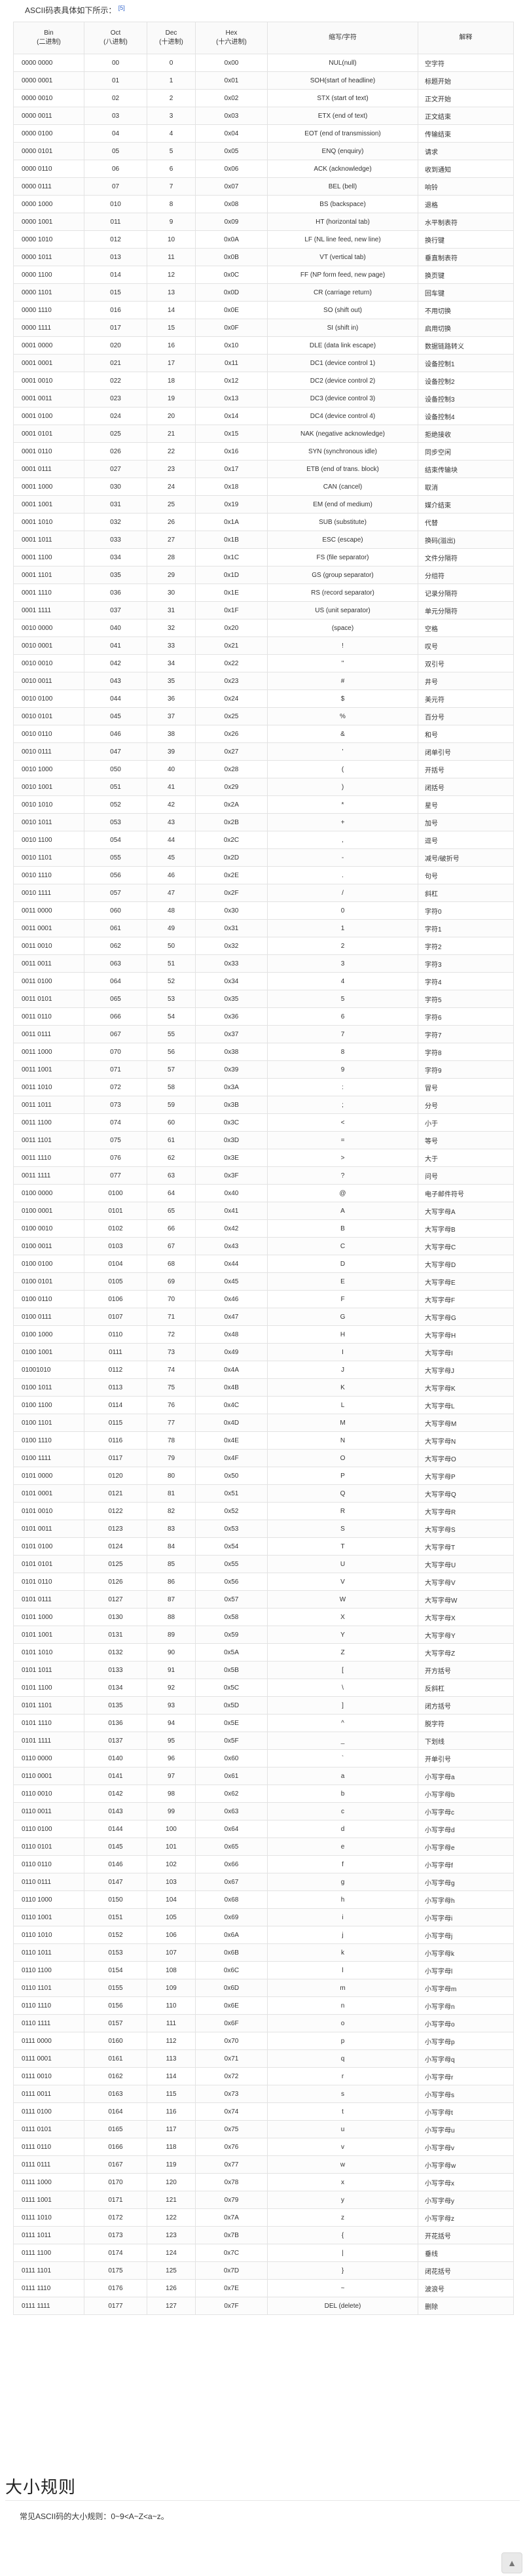 The height and width of the screenshot is (2576, 525). What do you see at coordinates (172, 592) in the screenshot?
I see `cell-dec: 30` at bounding box center [172, 592].